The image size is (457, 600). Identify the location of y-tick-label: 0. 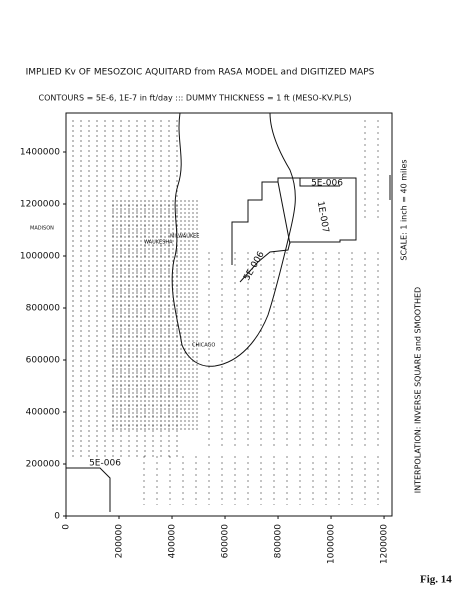
(57, 517).